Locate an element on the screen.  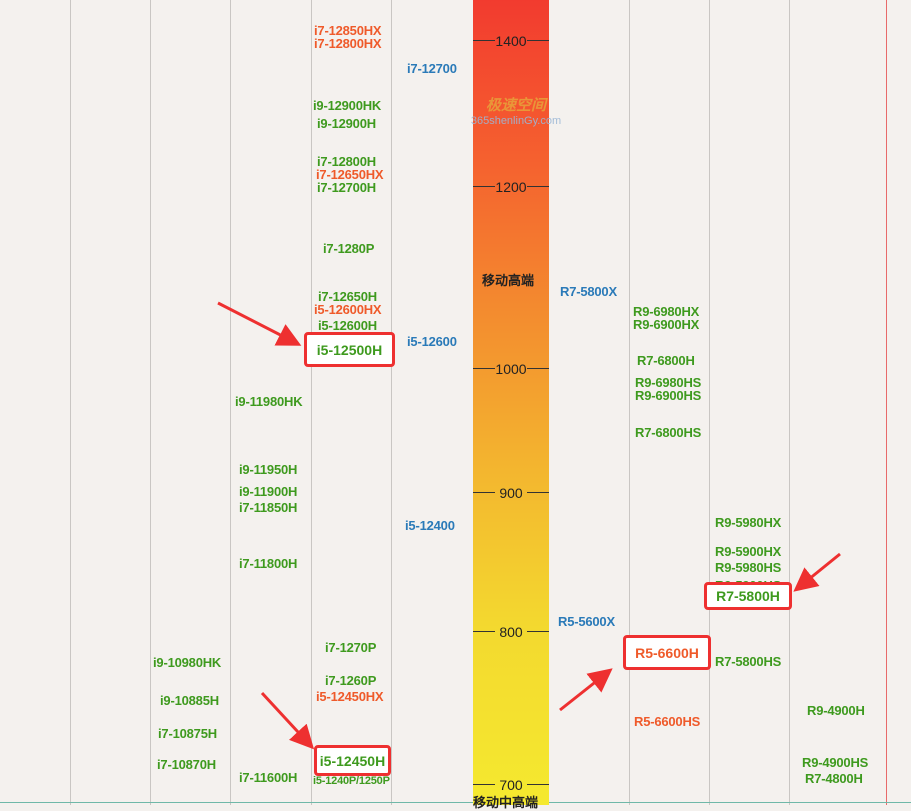
cpu-label: i7-11600H is located at coordinates (268, 777).